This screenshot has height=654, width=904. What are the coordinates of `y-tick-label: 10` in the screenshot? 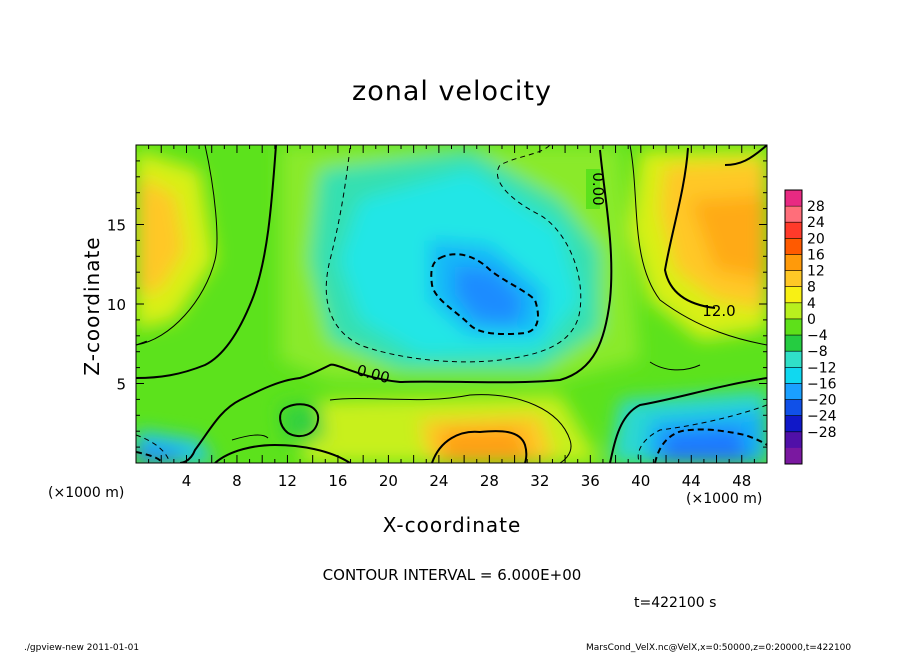 It's located at (116, 305).